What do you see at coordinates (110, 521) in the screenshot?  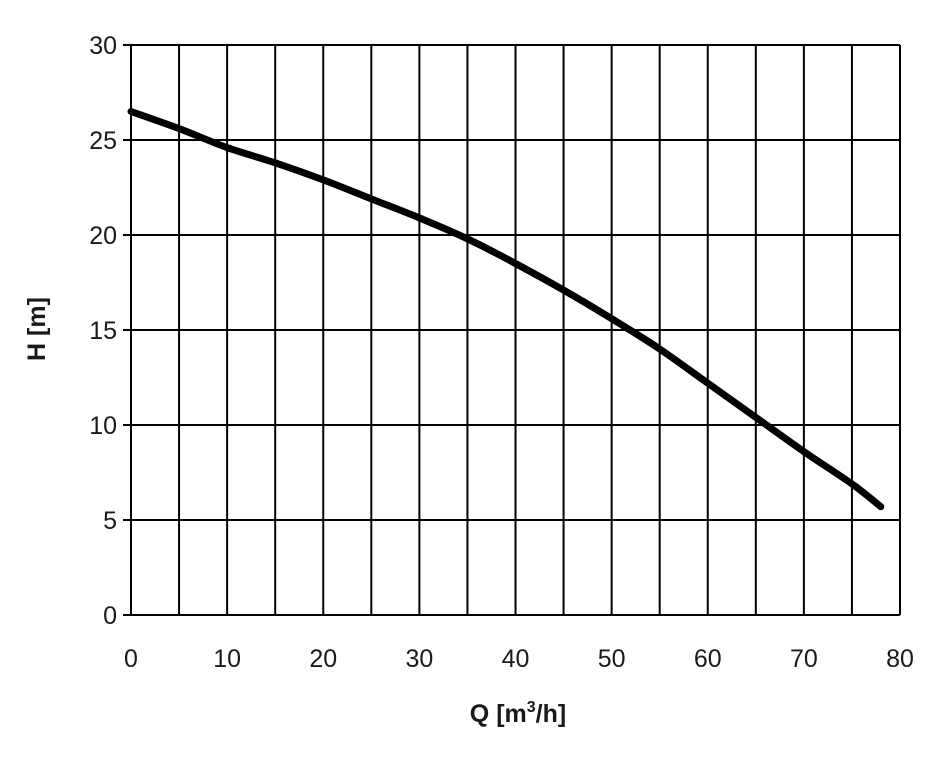 I see `y-tick-label-5: 5` at bounding box center [110, 521].